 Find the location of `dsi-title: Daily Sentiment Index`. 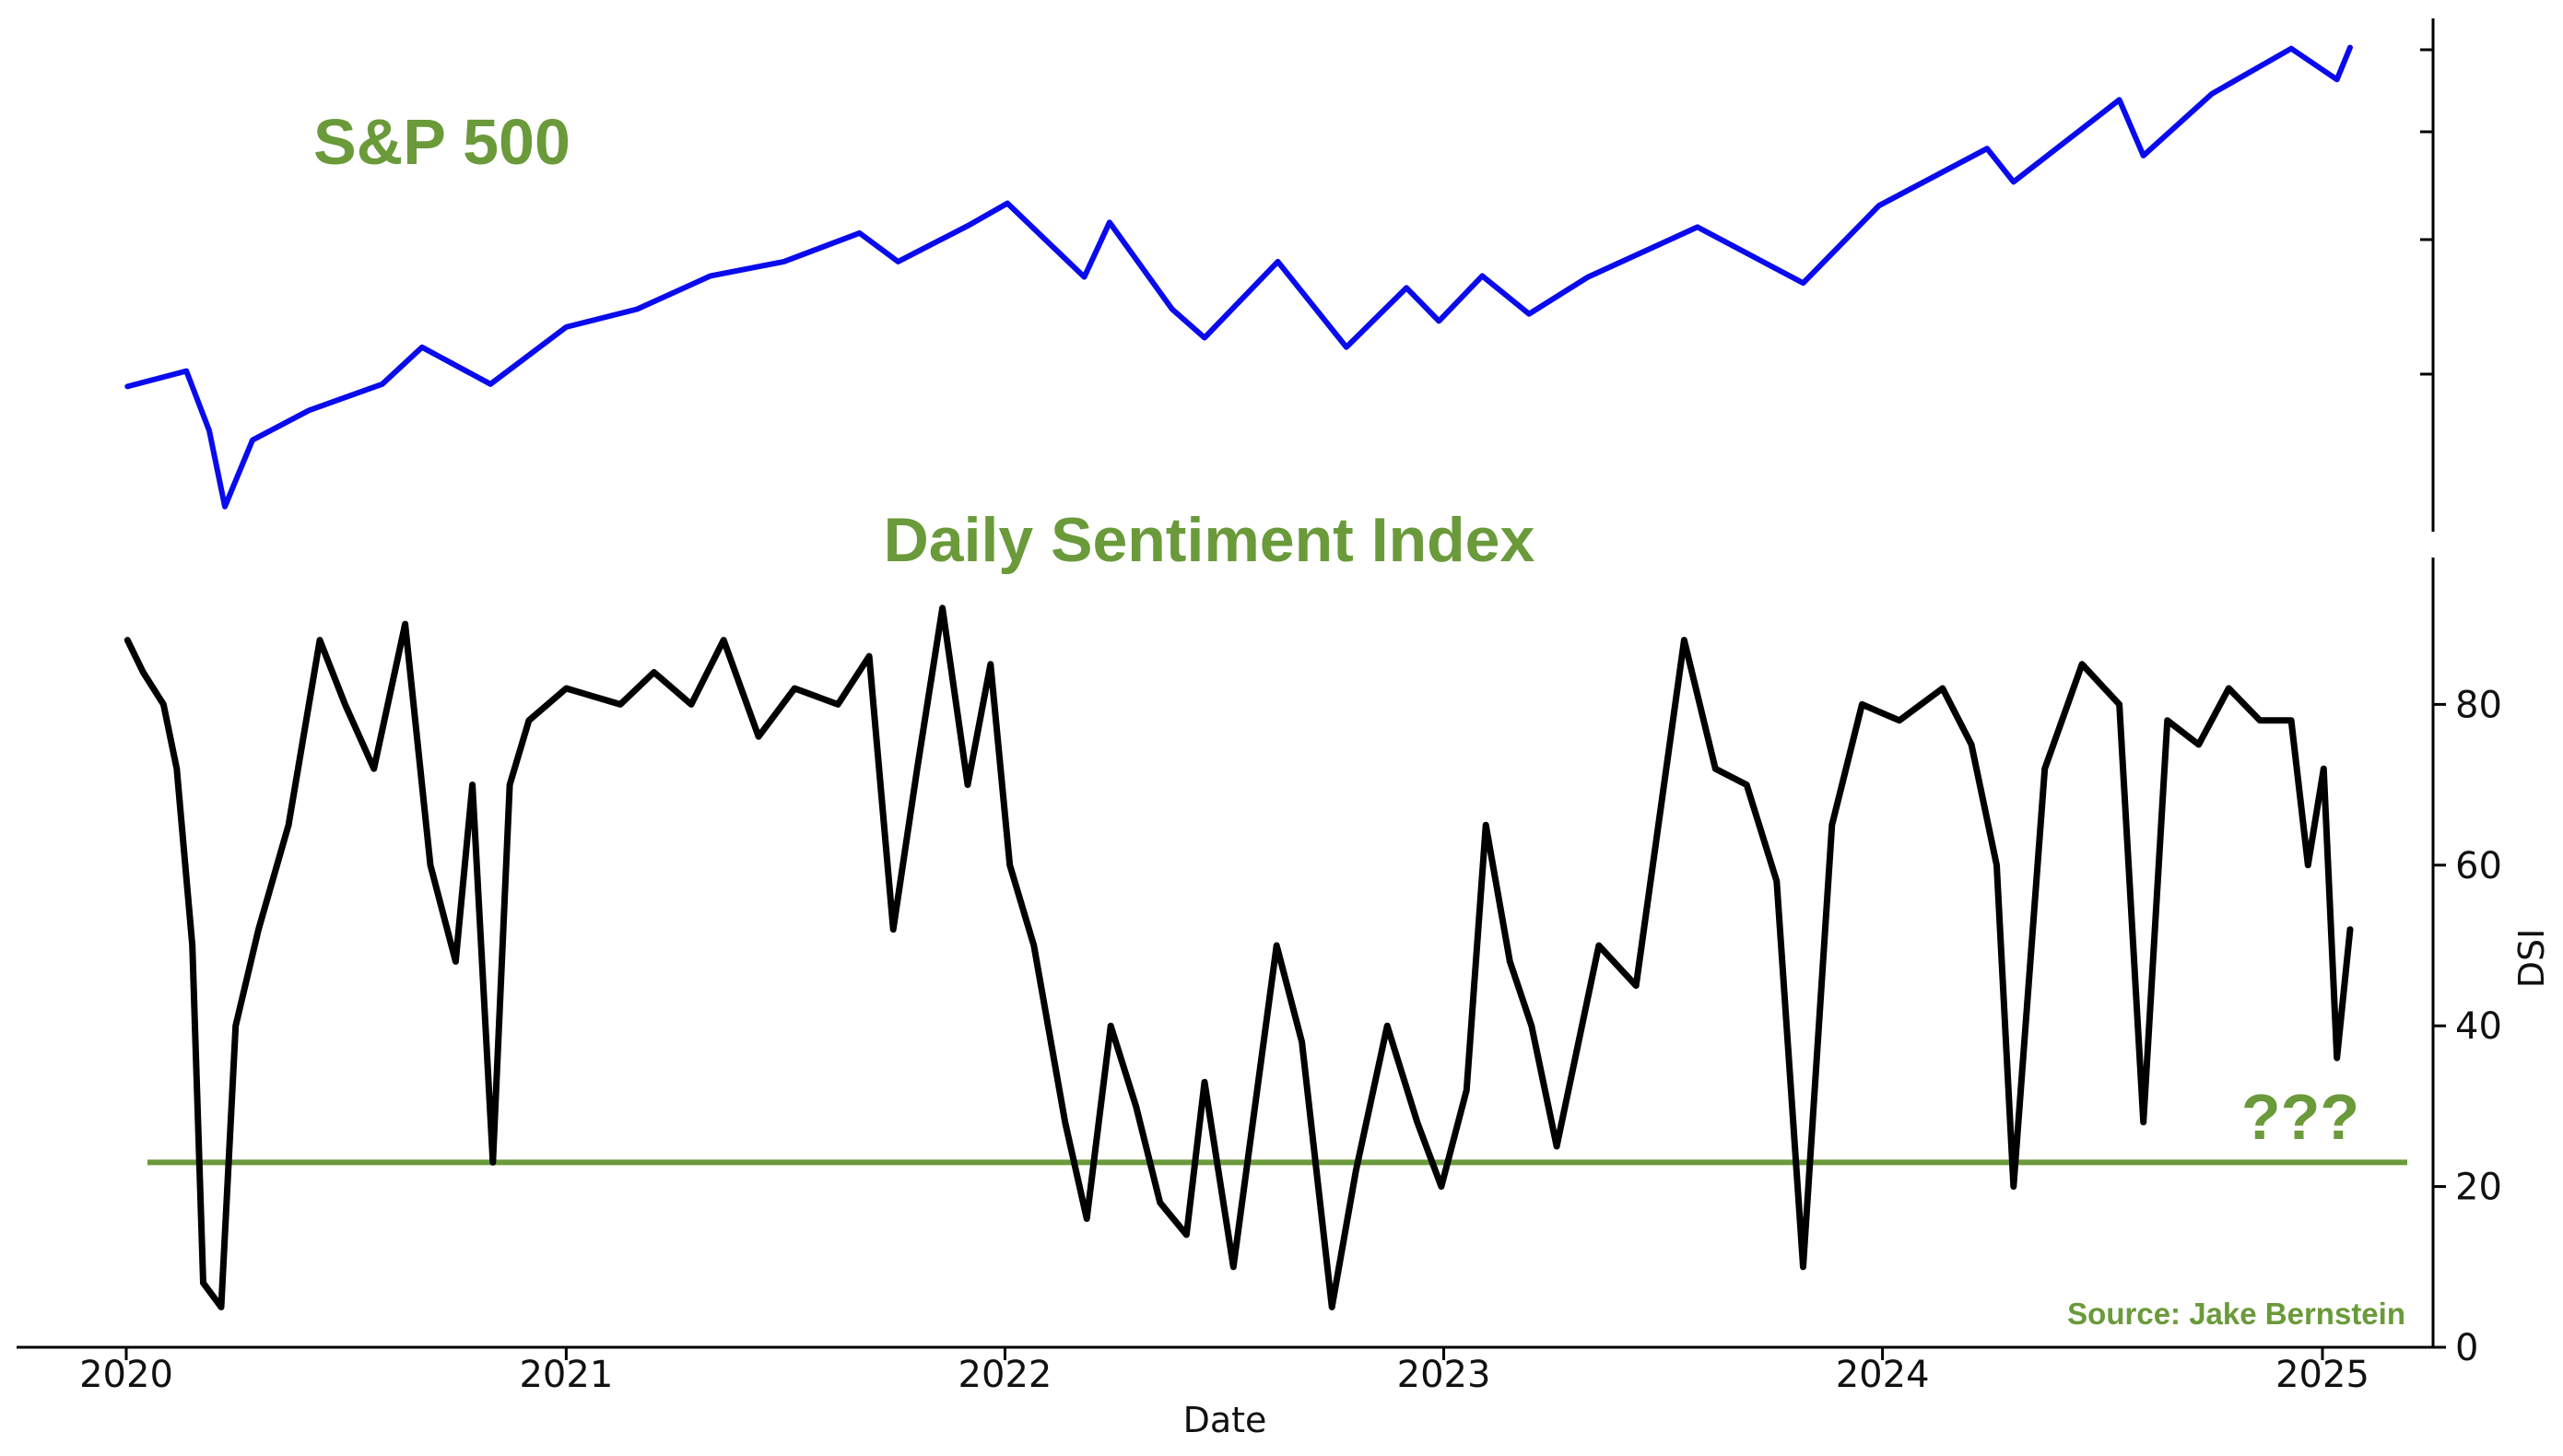

dsi-title: Daily Sentiment Index is located at coordinates (1210, 540).